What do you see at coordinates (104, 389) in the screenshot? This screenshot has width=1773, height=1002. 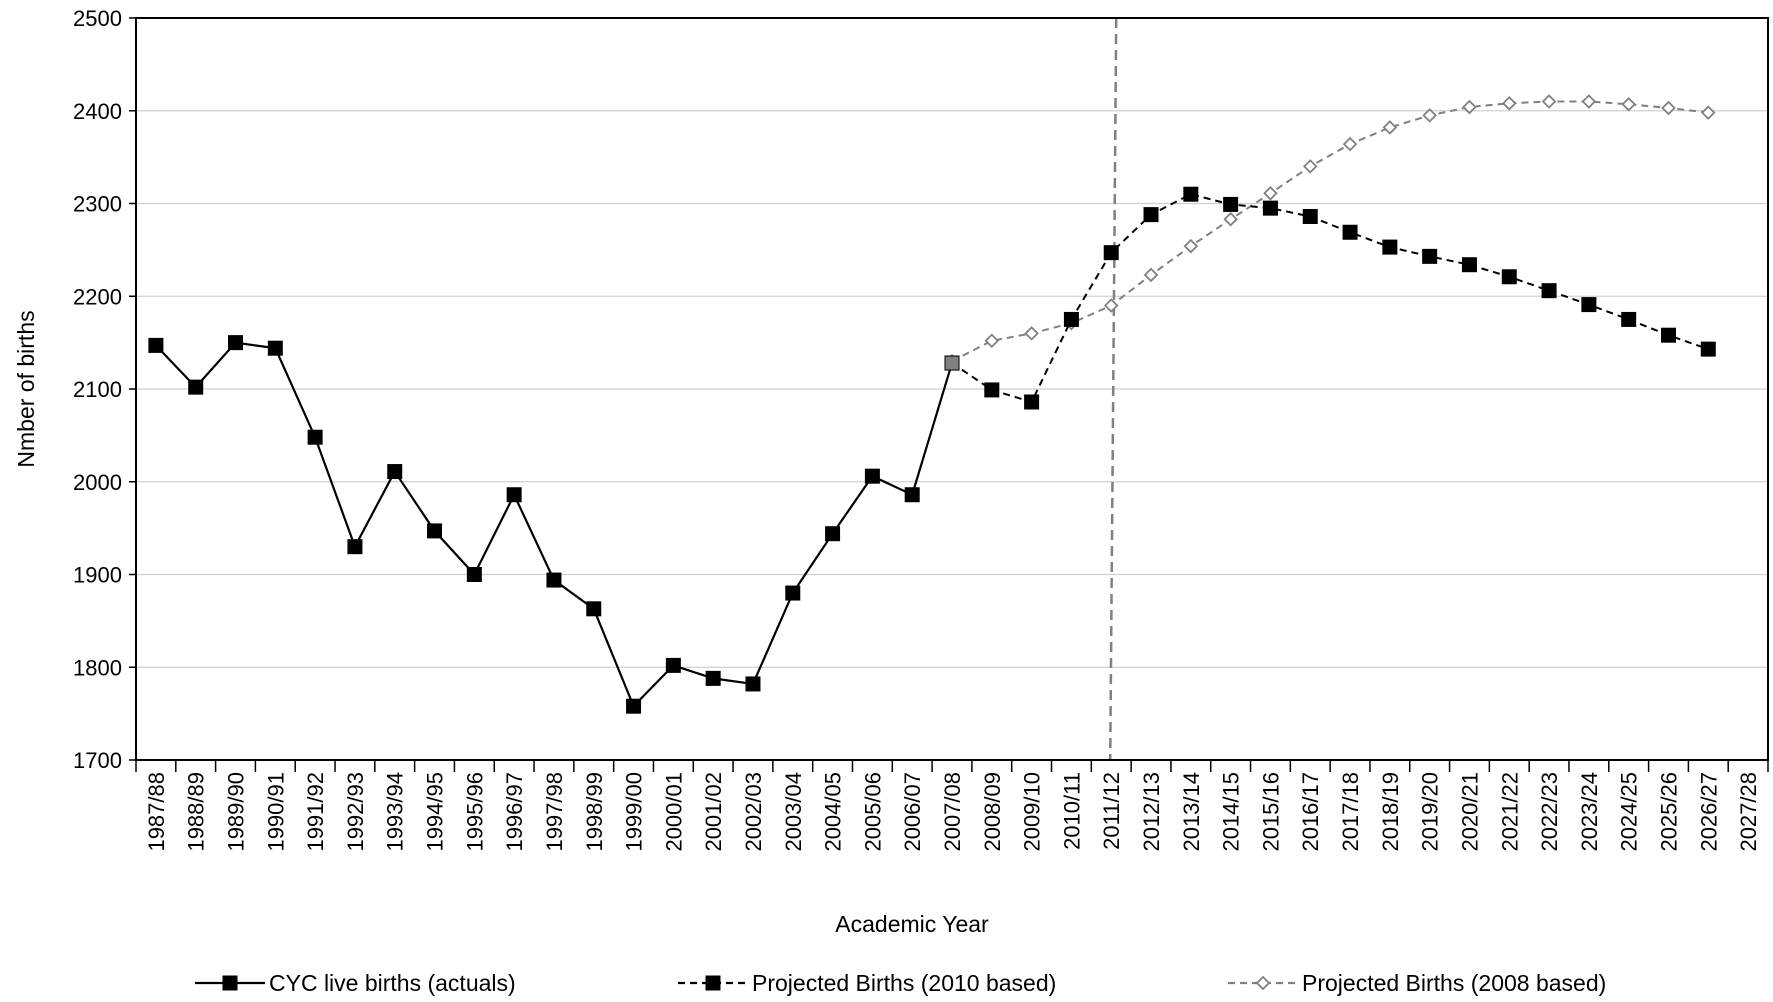 I see `y-axis-ticks: 1700 1800 1900 2000 2100 2200 2300 2400 2500` at bounding box center [104, 389].